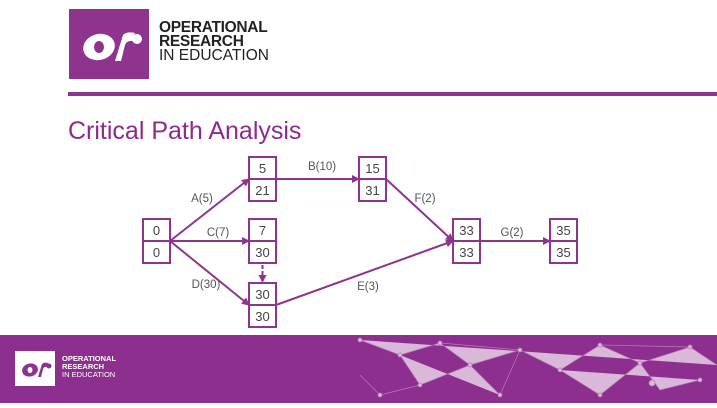 This screenshot has height=408, width=717. I want to click on footer-logo-line1: OPERATIONAL, so click(89, 358).